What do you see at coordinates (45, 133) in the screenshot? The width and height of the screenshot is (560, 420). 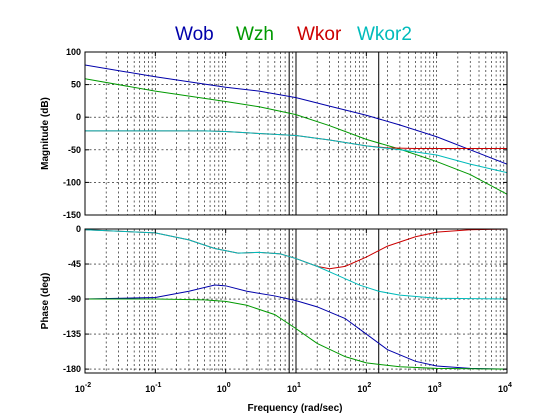 I see `magnitude-y-axis-label: Magnitude (dB)` at bounding box center [45, 133].